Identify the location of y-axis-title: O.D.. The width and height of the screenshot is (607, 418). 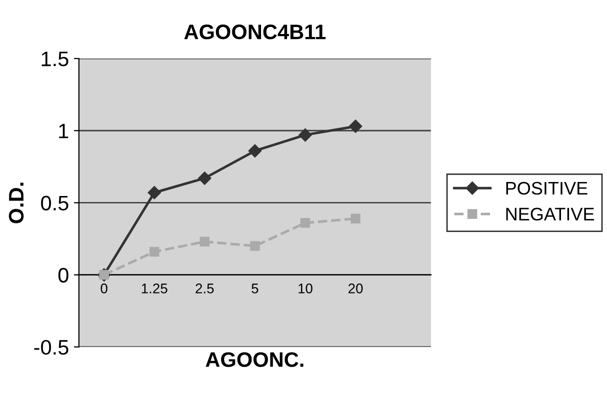
(16, 203).